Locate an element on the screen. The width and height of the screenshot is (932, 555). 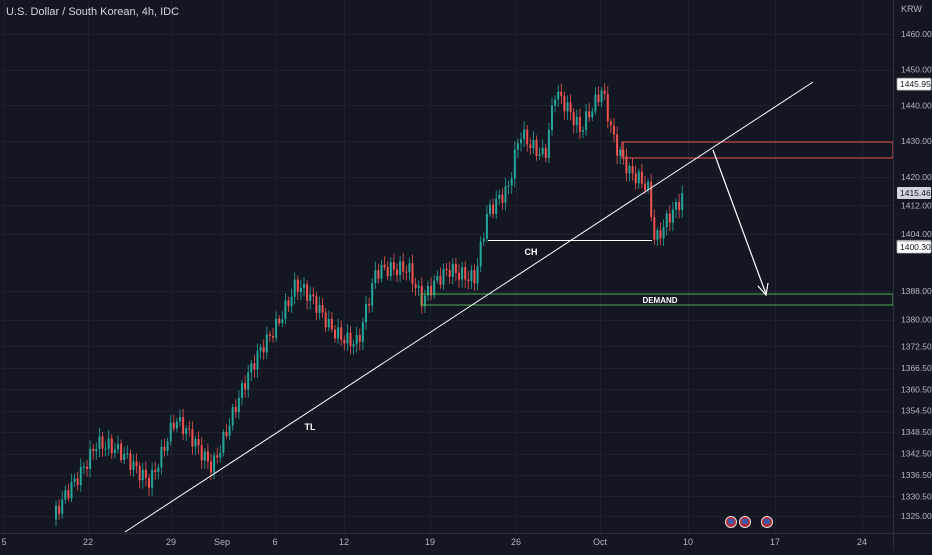
price-tick-label: 1430.00 is located at coordinates (916, 141).